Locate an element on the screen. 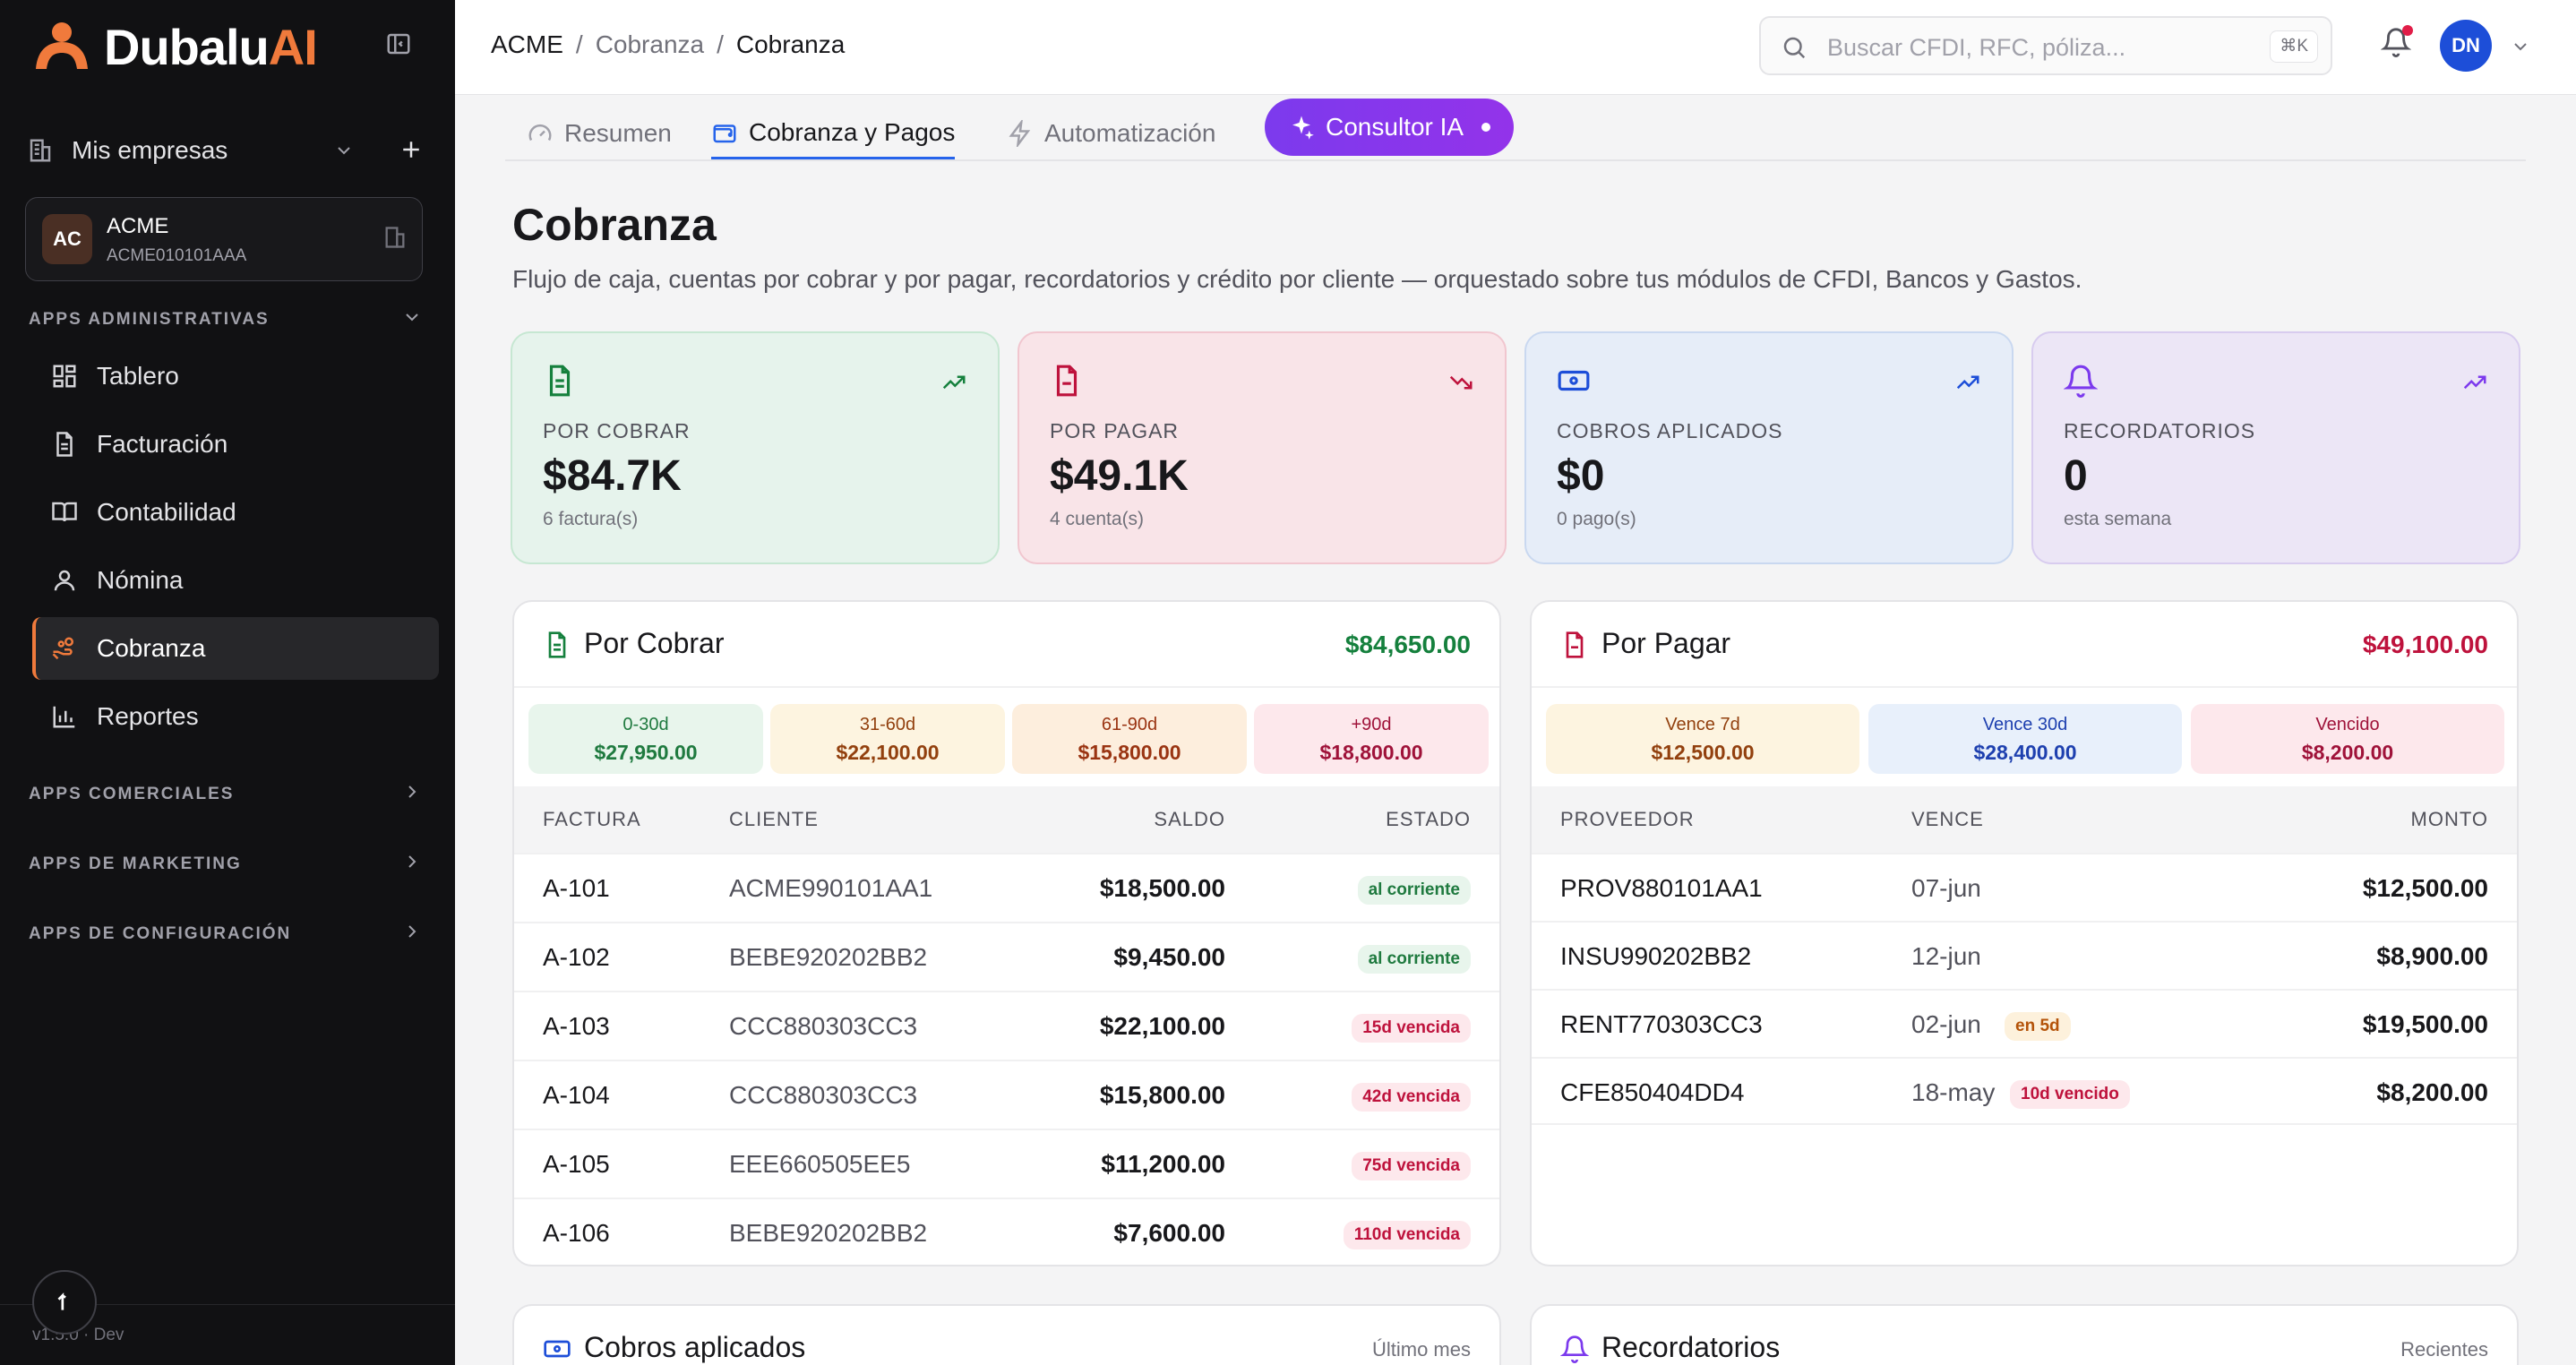  due-badge: 10d vencido is located at coordinates (2070, 1094).